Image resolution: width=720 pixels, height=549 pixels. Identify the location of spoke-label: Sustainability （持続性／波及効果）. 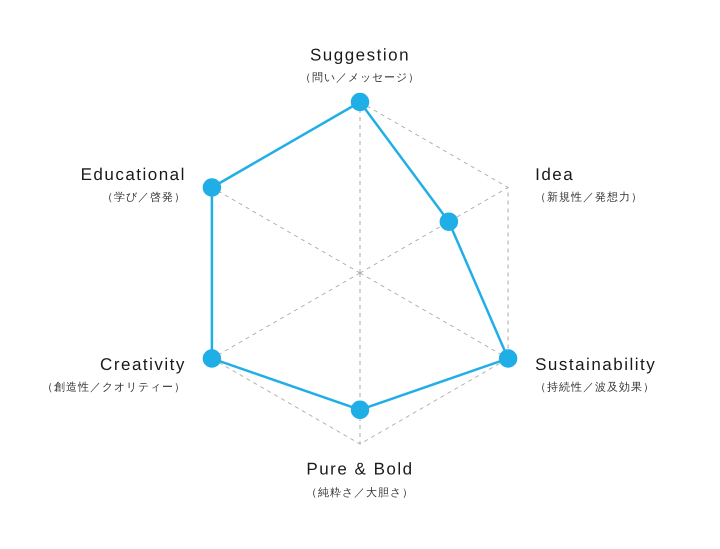
(595, 374).